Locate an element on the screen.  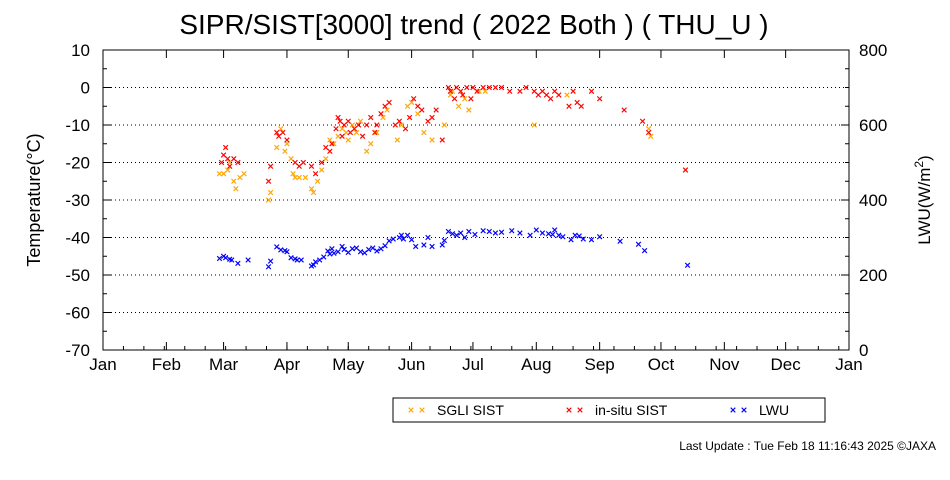
legend-box is located at coordinates (609, 410).